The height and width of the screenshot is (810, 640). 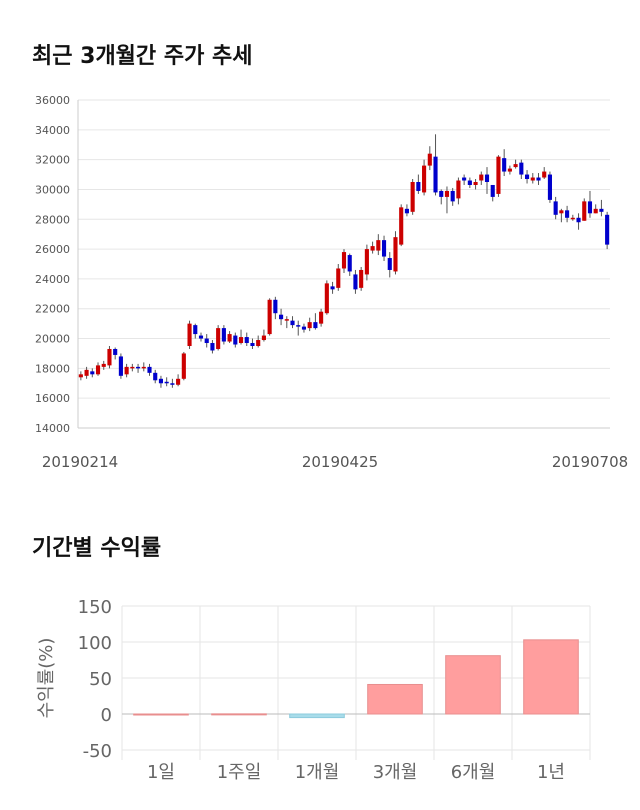 What do you see at coordinates (100, 679) in the screenshot?
I see `y-tick-label: 50` at bounding box center [100, 679].